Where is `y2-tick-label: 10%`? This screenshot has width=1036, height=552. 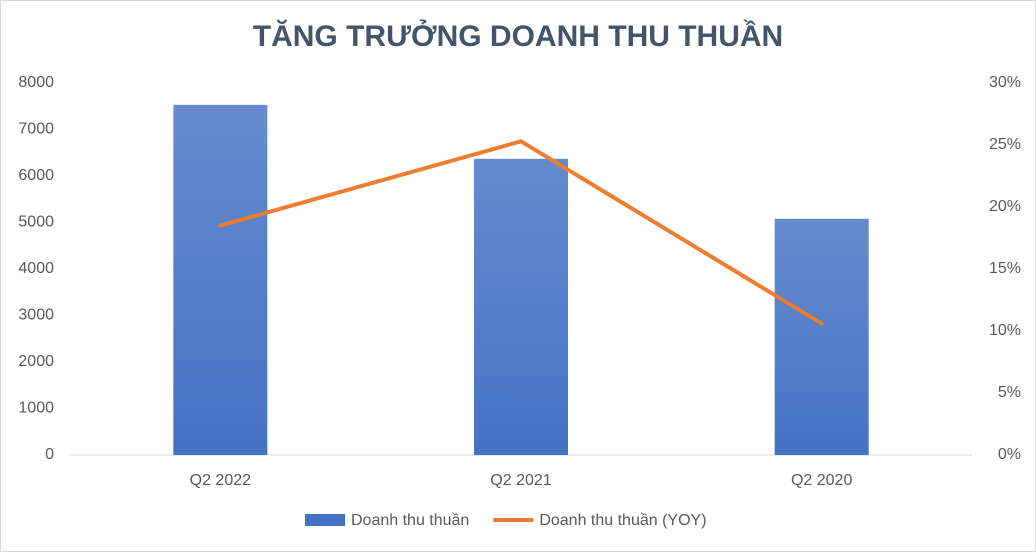 y2-tick-label: 10% is located at coordinates (1005, 330).